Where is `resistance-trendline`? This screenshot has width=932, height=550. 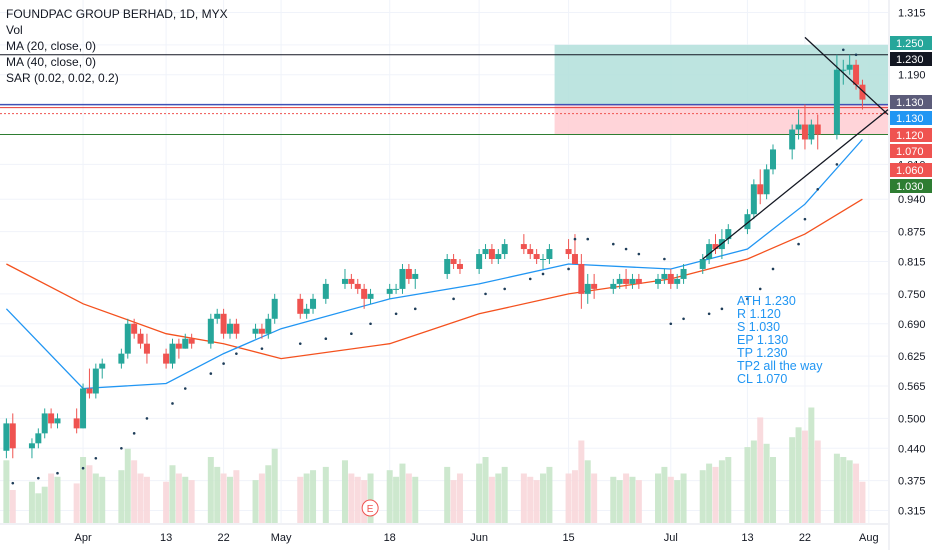 resistance-trendline is located at coordinates (846, 76).